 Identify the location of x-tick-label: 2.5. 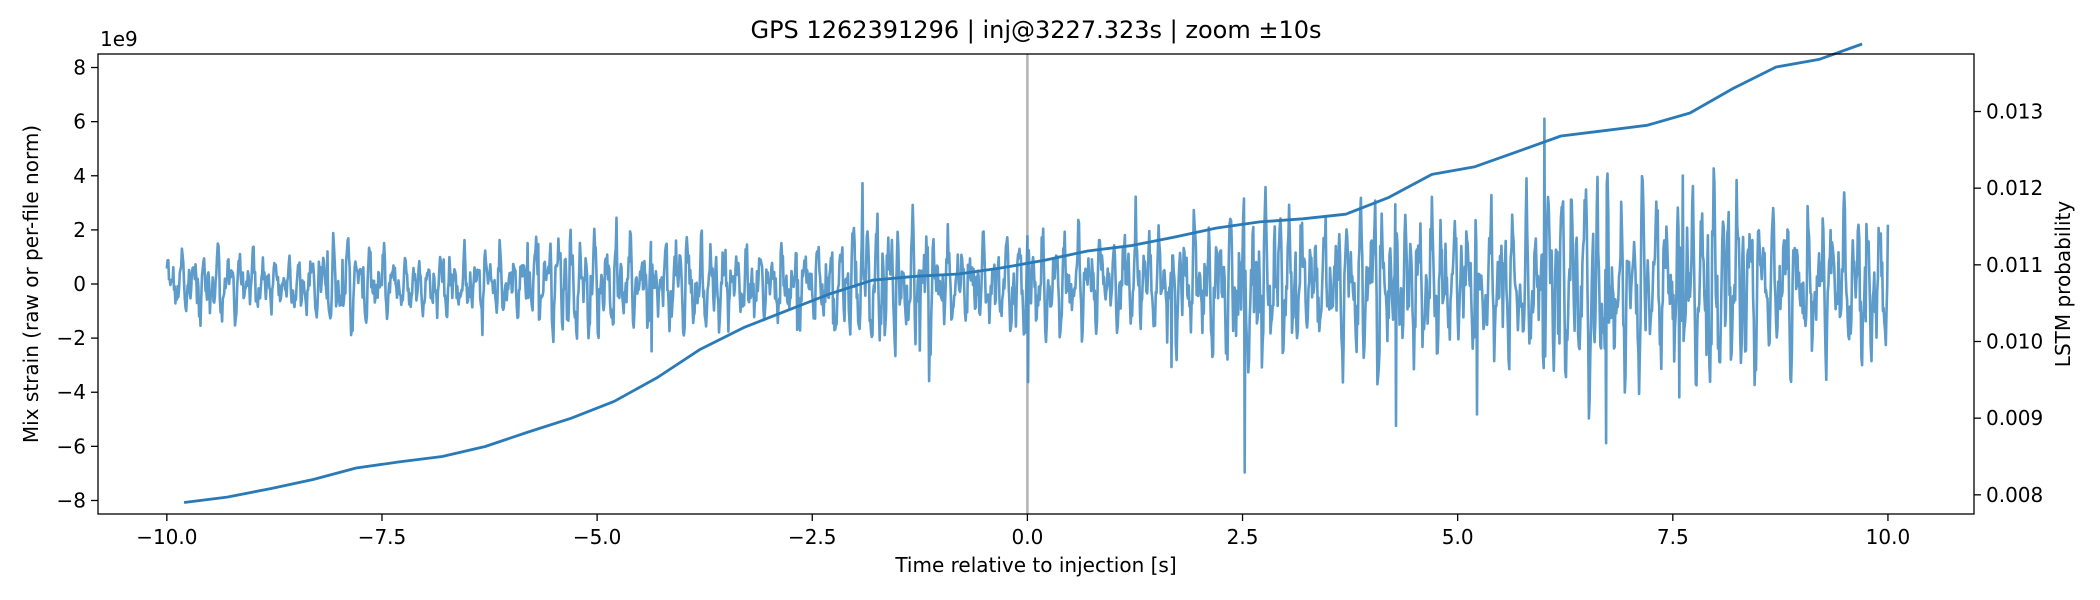
(1243, 537).